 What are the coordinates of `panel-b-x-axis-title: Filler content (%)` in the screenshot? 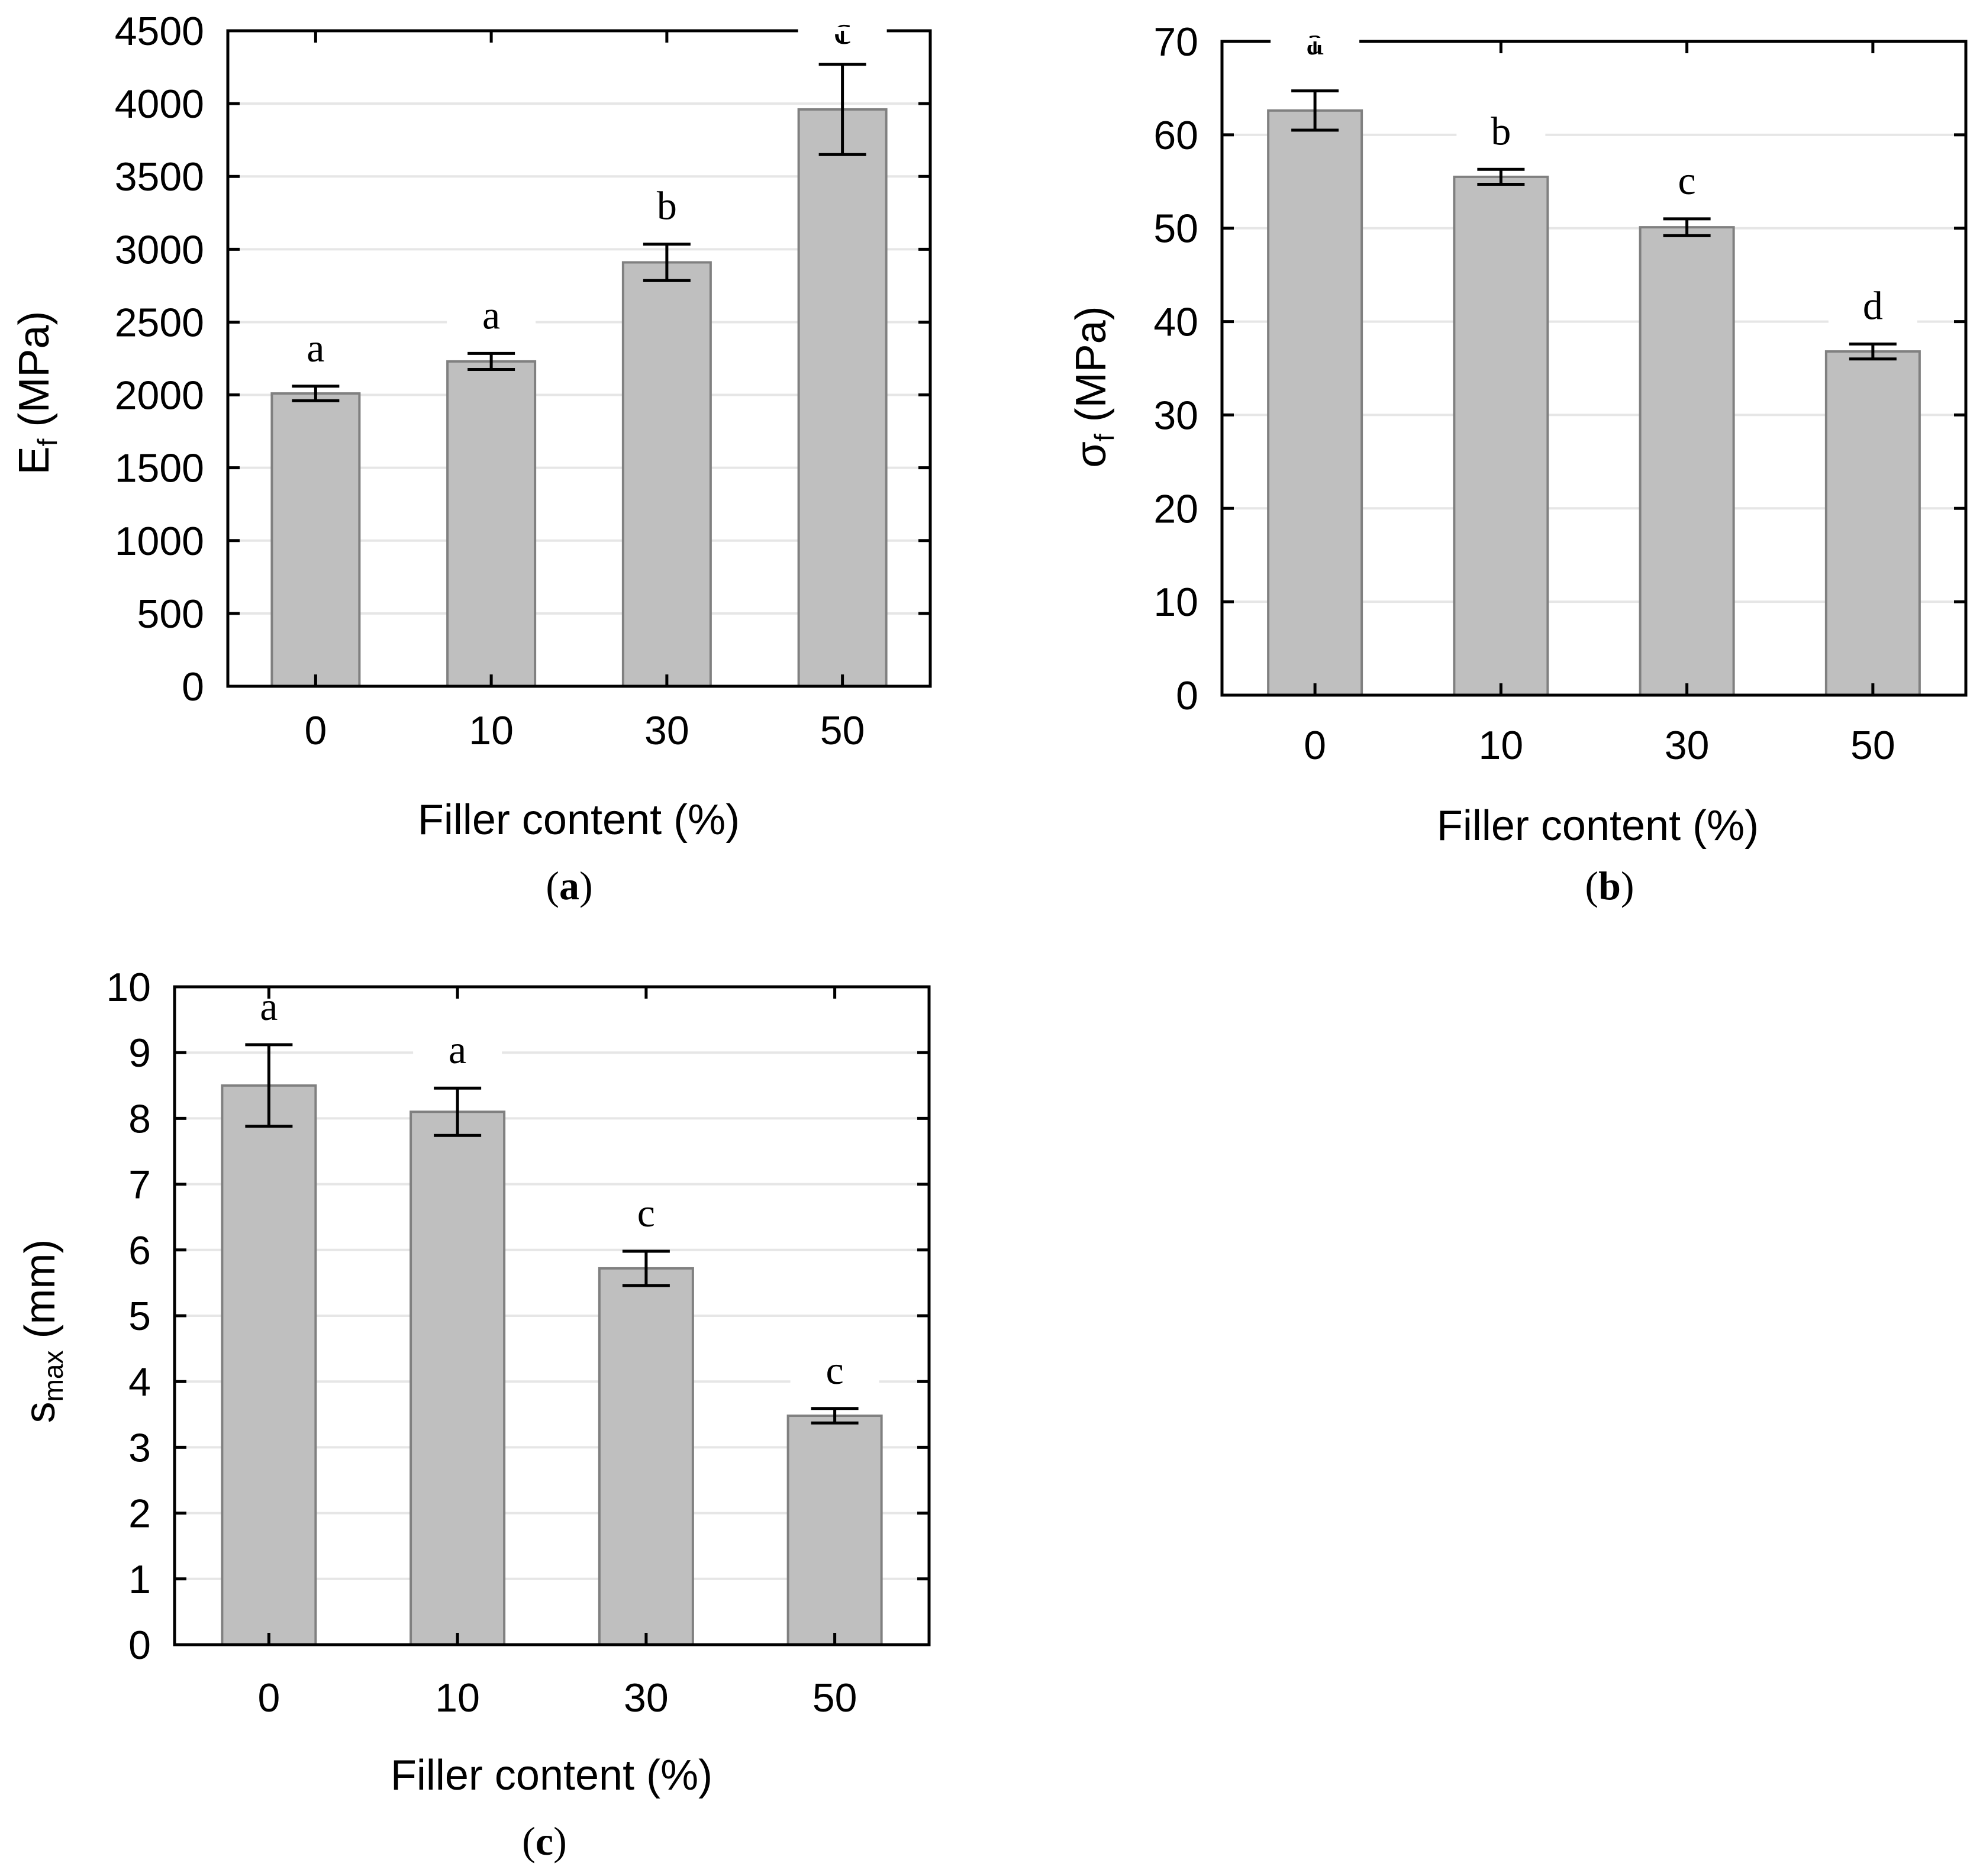 It's located at (1598, 826).